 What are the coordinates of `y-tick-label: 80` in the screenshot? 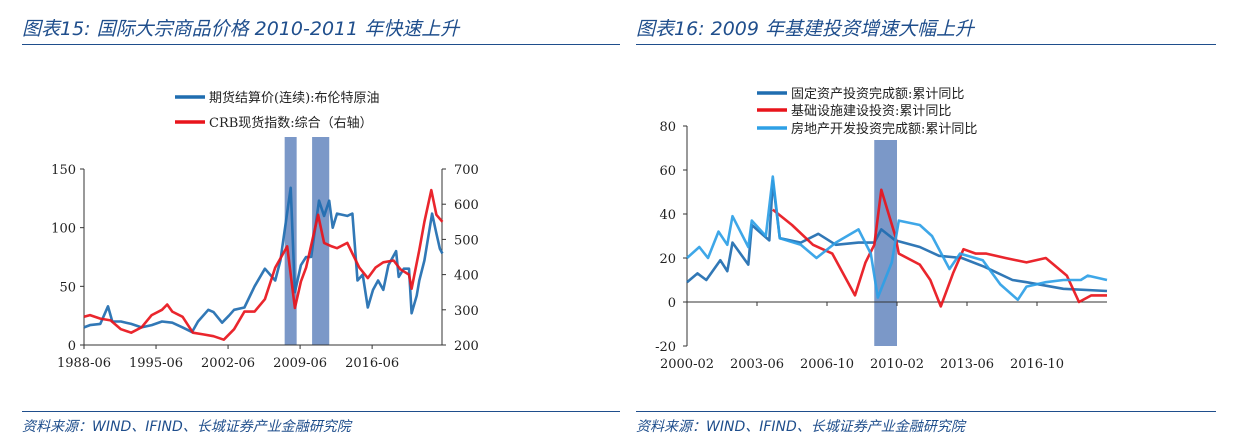 It's located at (667, 127).